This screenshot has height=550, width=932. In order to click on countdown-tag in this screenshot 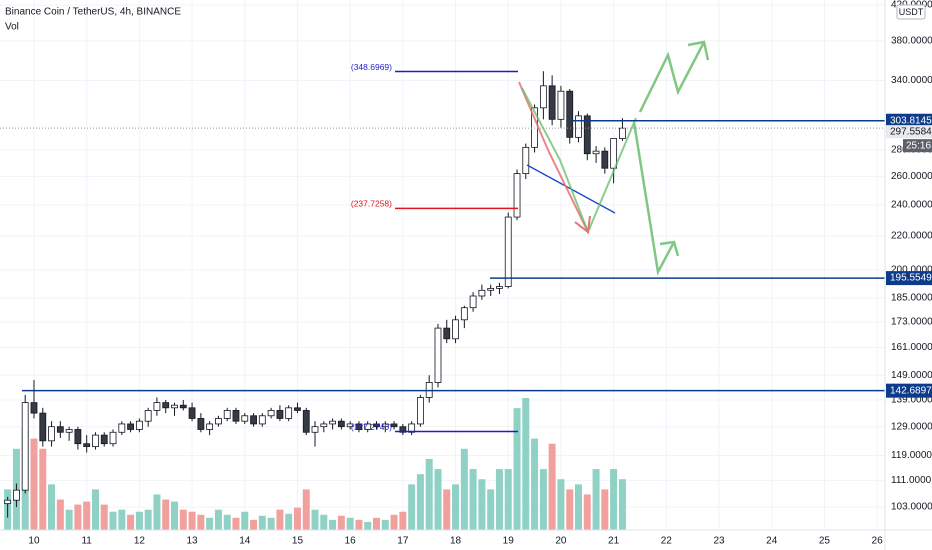, I will do `click(917, 146)`.